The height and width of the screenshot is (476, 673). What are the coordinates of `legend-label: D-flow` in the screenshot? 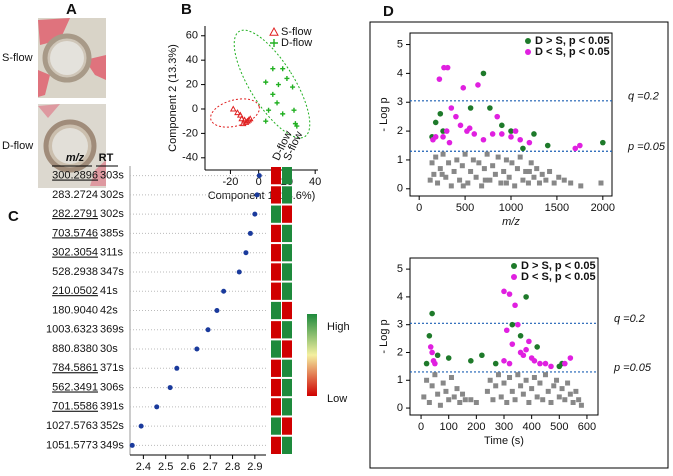 It's located at (296, 43).